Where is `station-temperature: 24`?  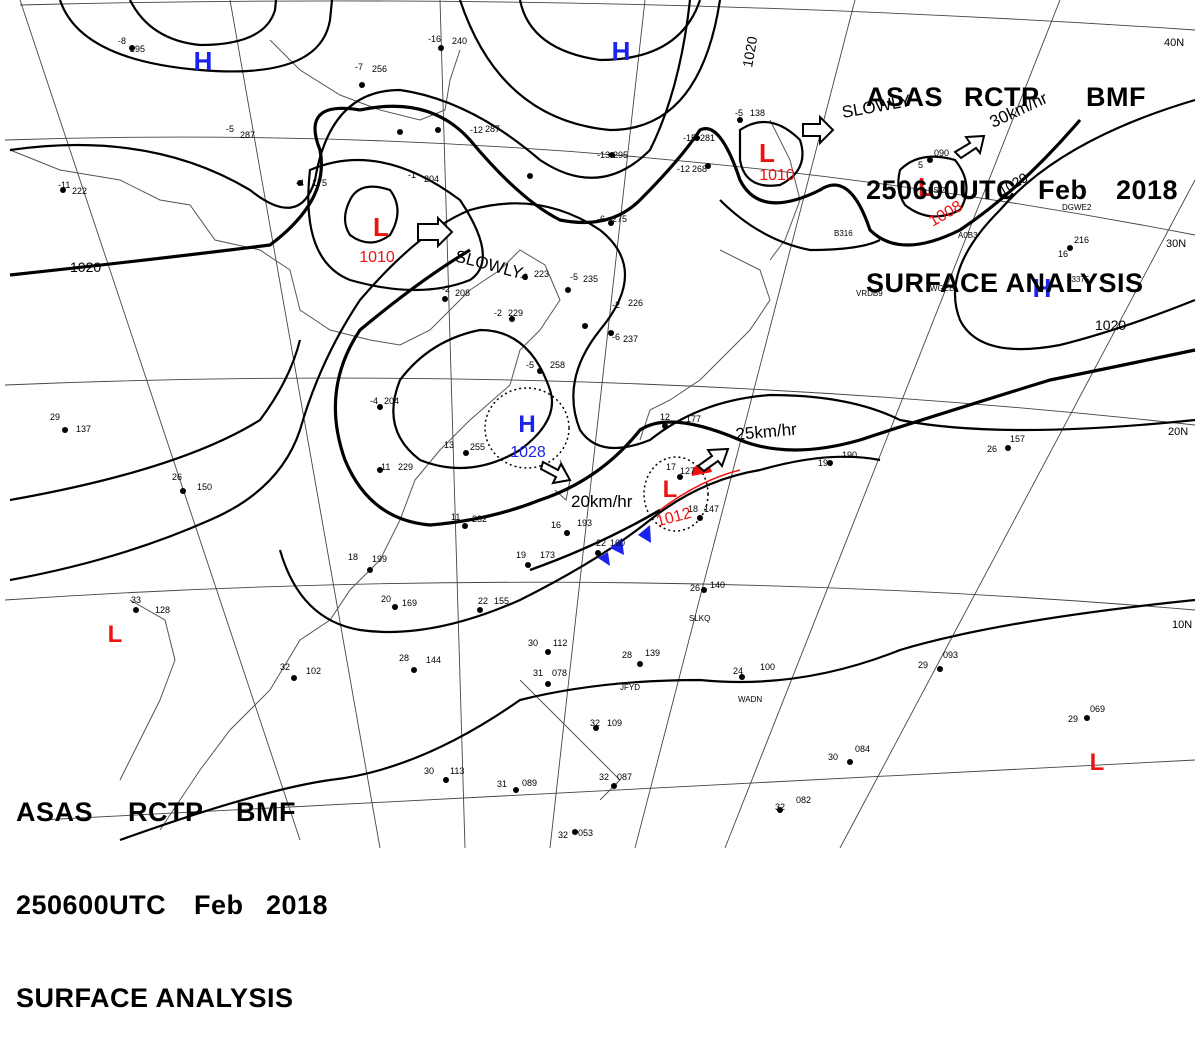
station-temperature: 24 is located at coordinates (738, 671).